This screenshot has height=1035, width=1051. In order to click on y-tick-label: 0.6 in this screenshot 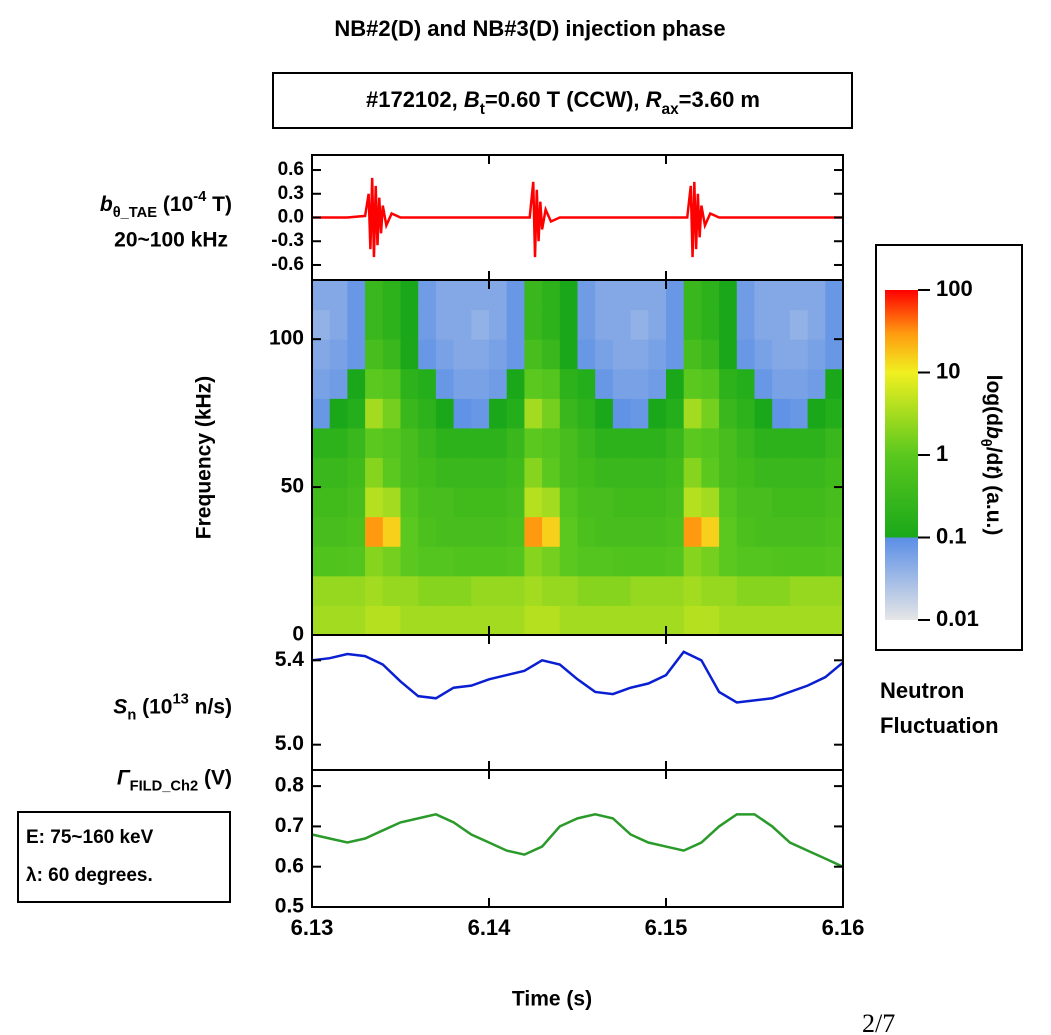, I will do `click(289, 865)`.